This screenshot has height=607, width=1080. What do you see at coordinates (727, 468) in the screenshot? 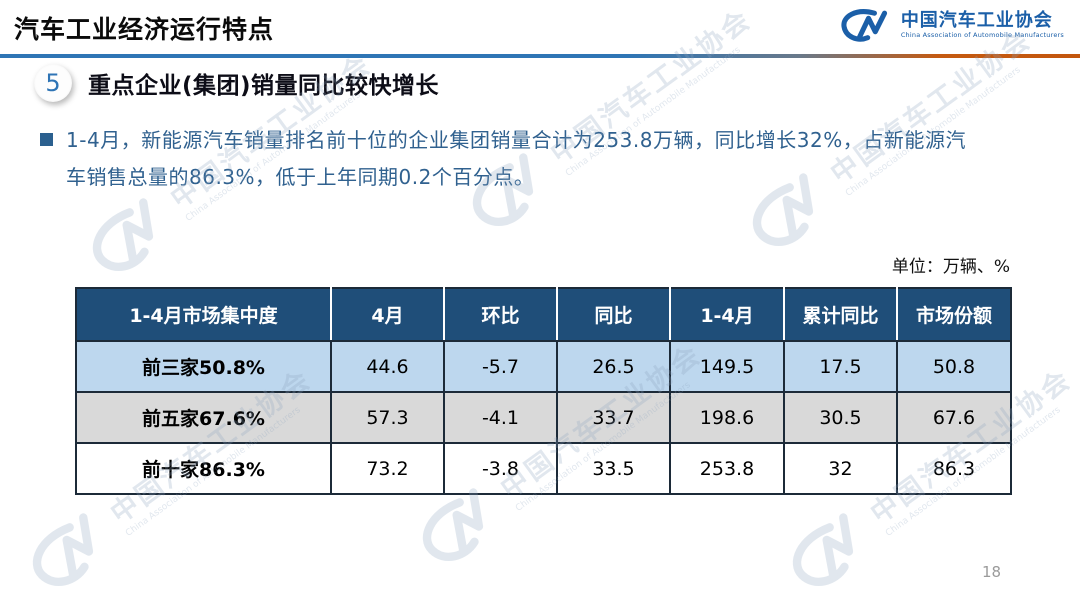
I see `cell: 253.8` at bounding box center [727, 468].